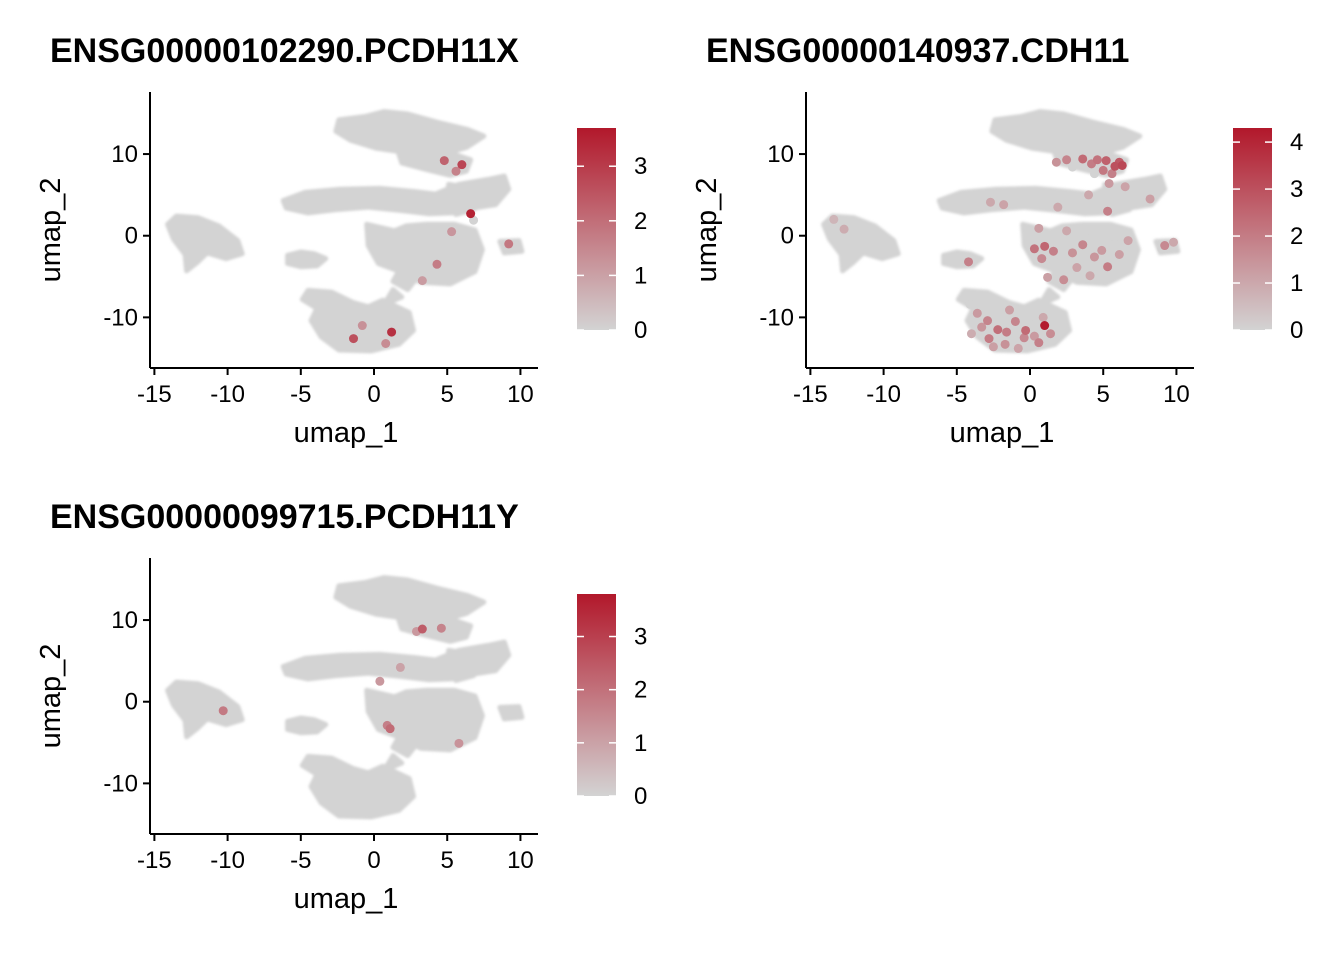 This screenshot has width=1344, height=960. Describe the element at coordinates (1296, 330) in the screenshot. I see `legend-label: 0` at that location.